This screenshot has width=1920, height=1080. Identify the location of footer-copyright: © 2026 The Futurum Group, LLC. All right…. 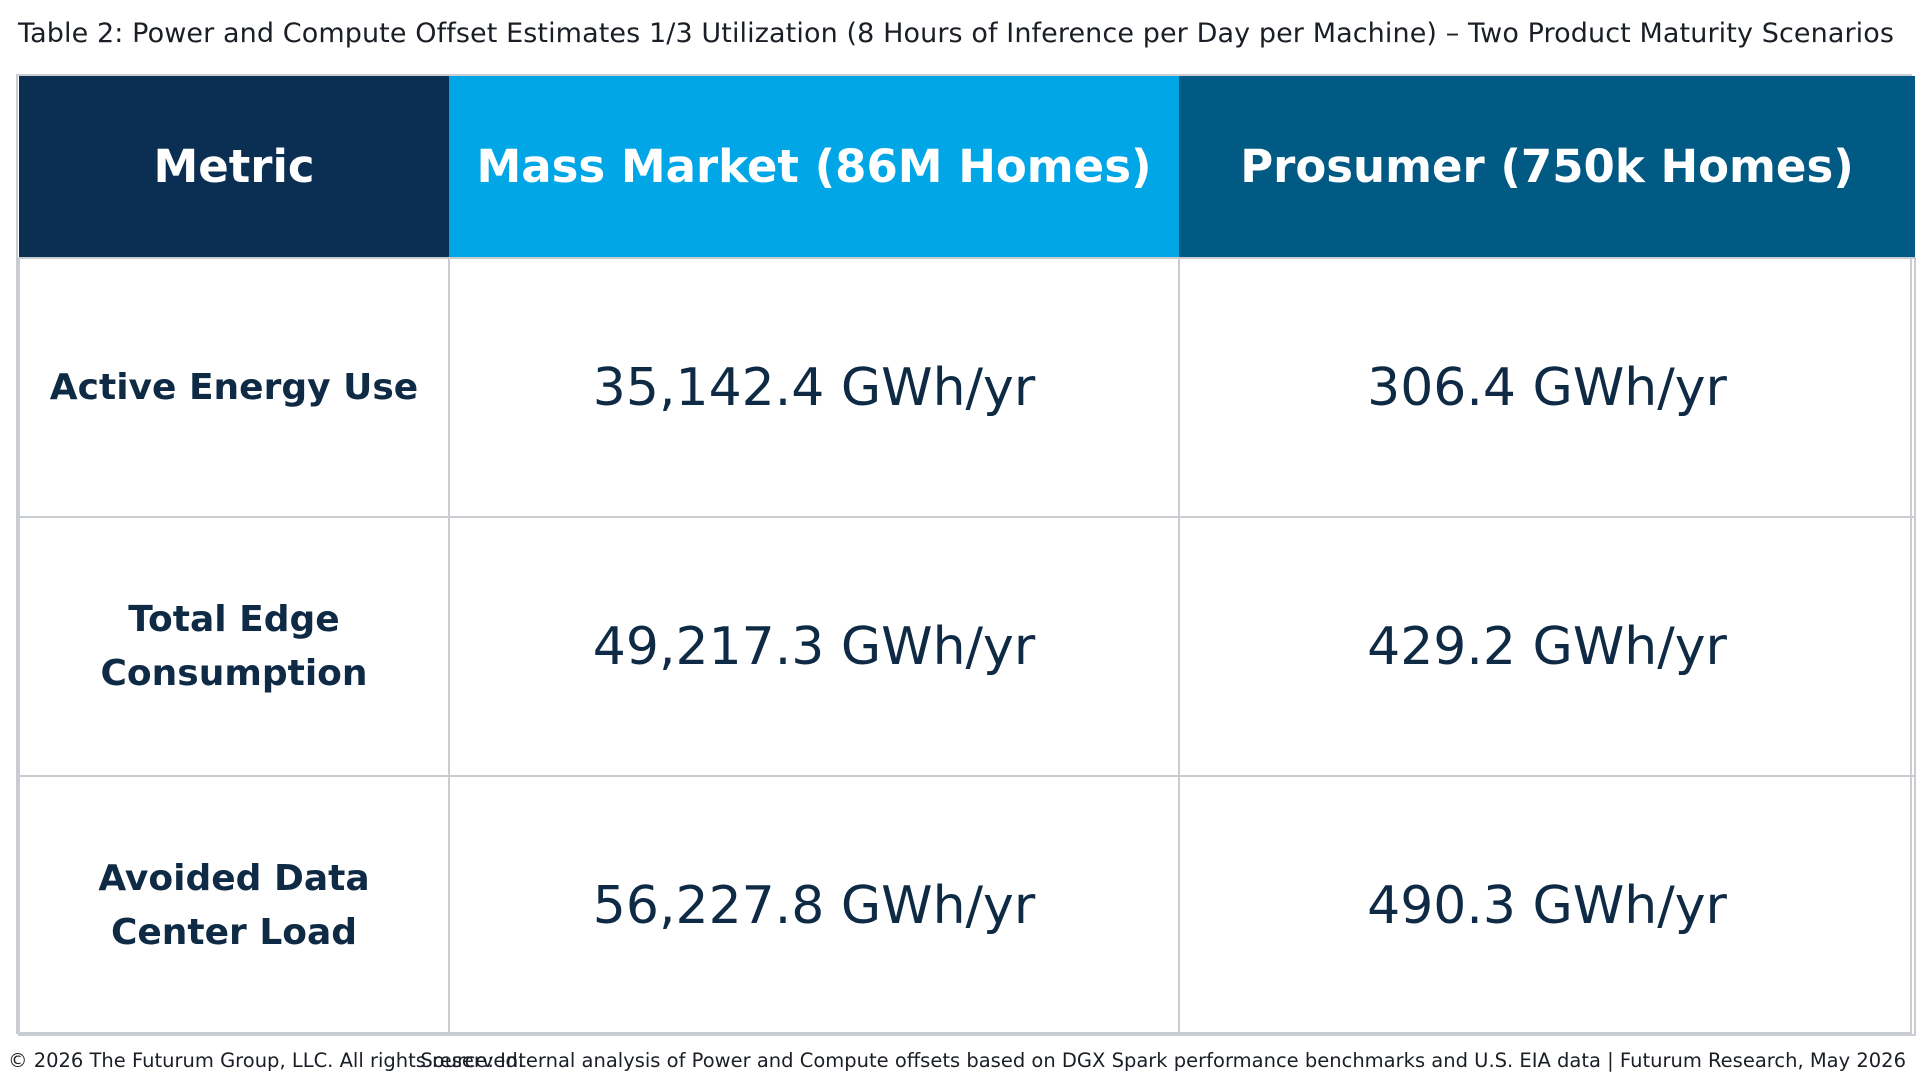
(266, 1060).